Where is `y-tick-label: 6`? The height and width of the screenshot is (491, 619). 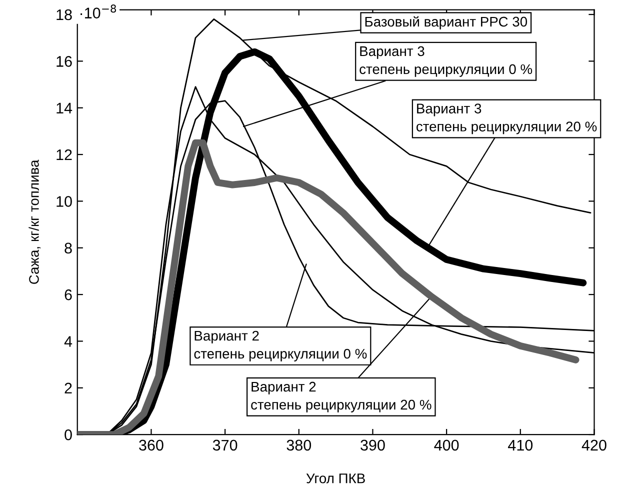 y-tick-label: 6 is located at coordinates (68, 294).